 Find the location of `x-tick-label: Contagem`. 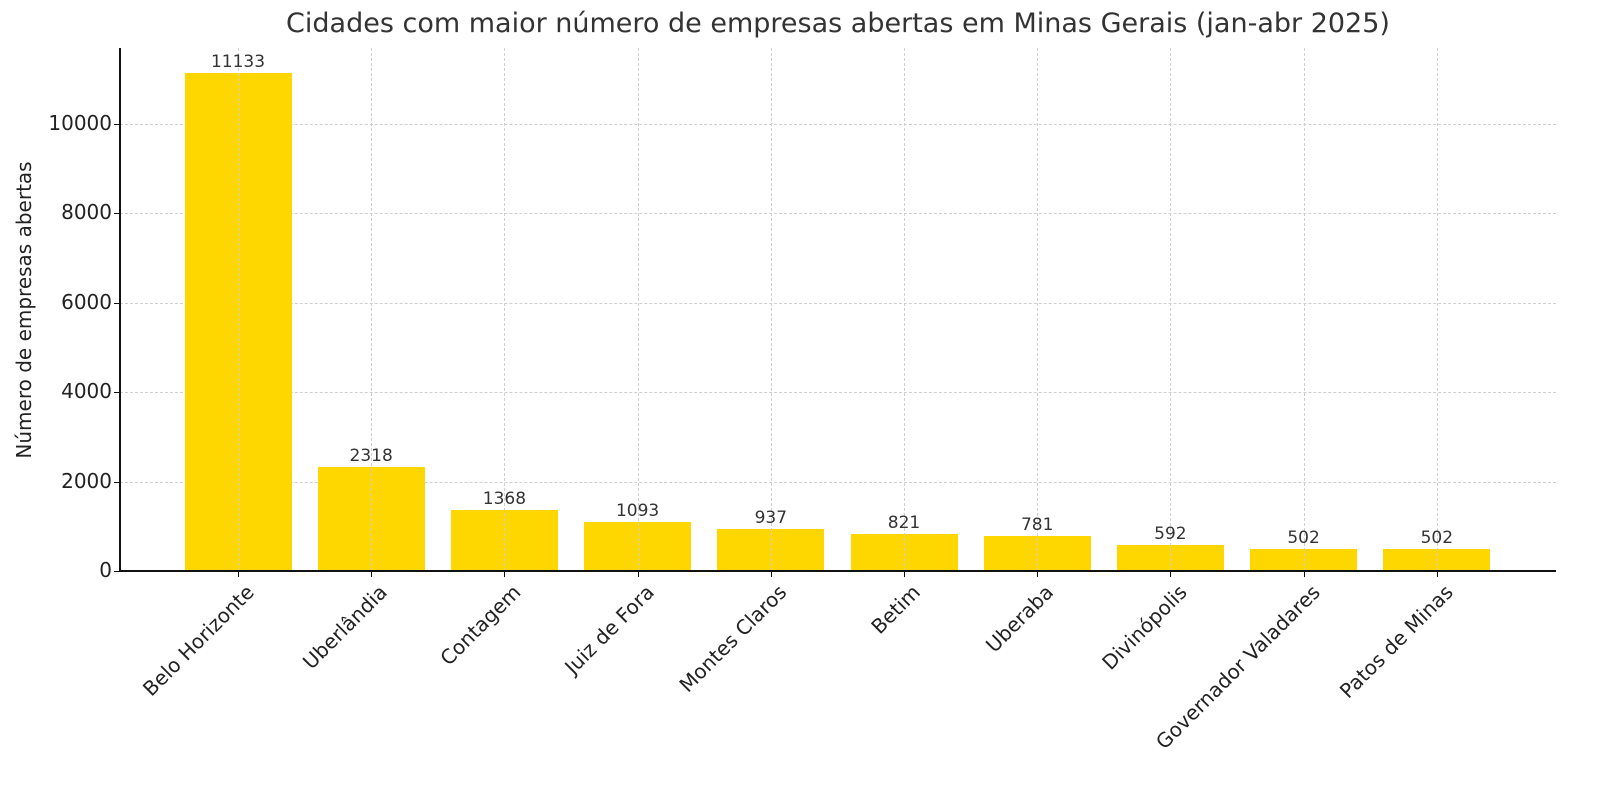

x-tick-label: Contagem is located at coordinates (480, 625).